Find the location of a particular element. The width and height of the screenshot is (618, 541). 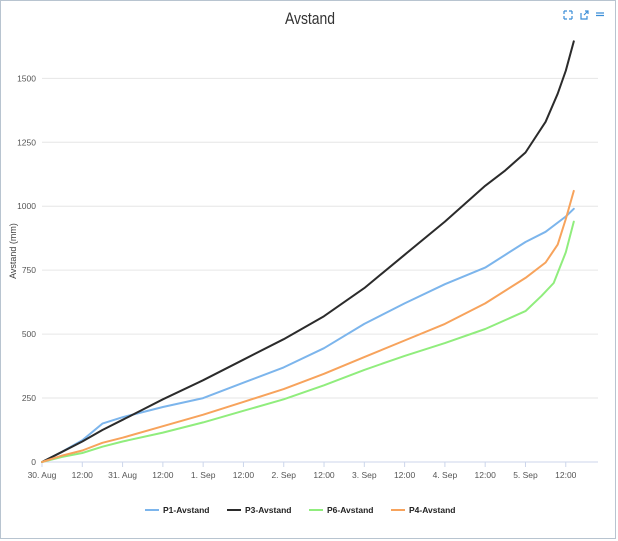

legend-item-p4: P4-Avstand is located at coordinates (423, 510).